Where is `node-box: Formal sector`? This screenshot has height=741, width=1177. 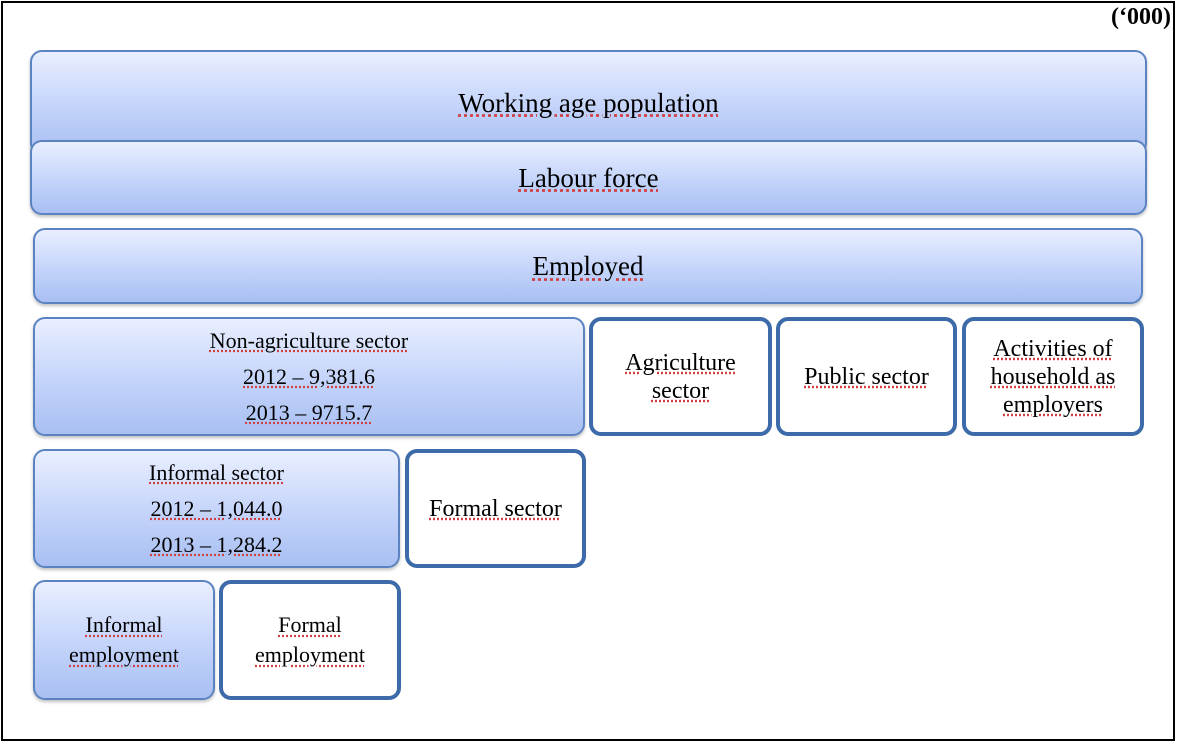 node-box: Formal sector is located at coordinates (495, 508).